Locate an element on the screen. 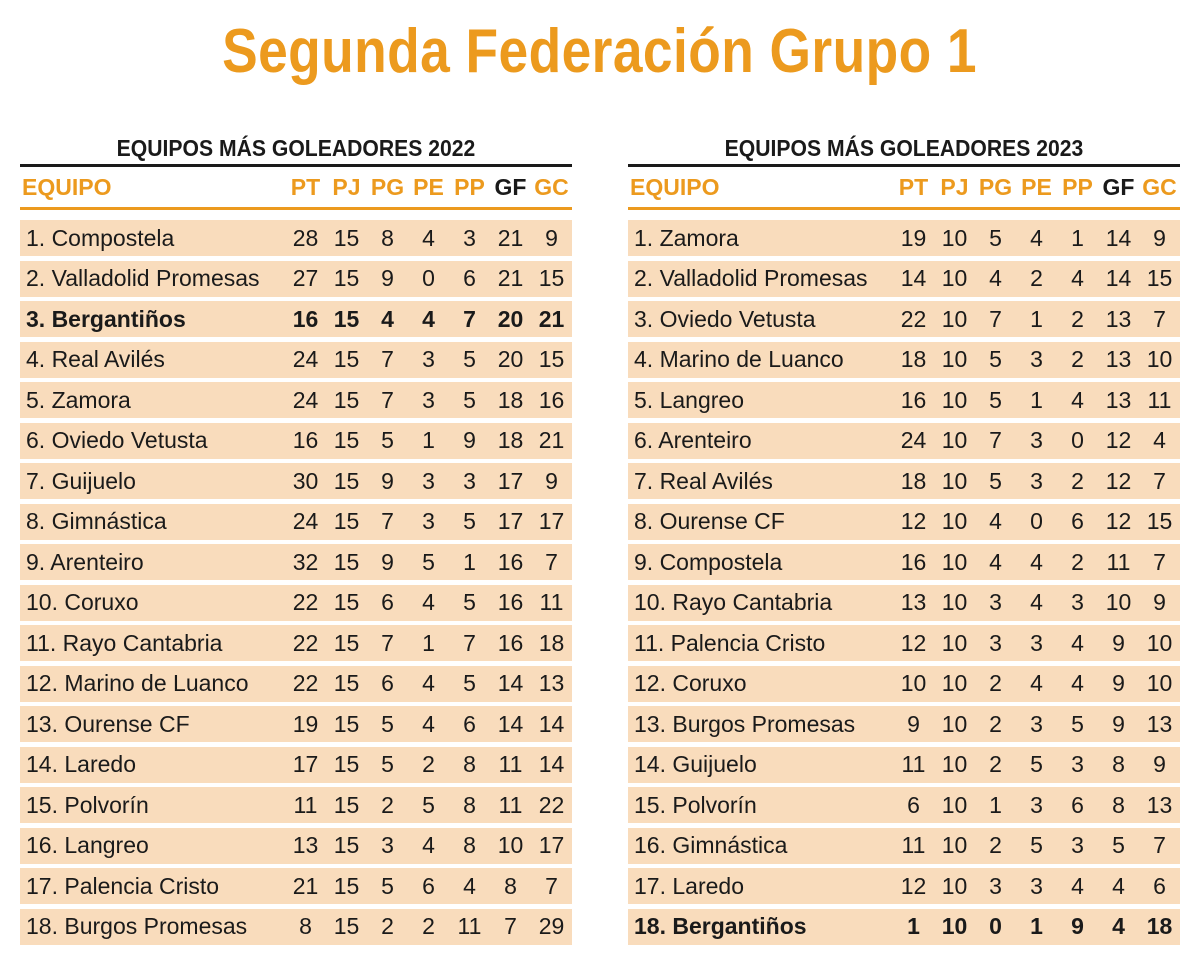 The image size is (1199, 963). stat-pp: 3 is located at coordinates (1077, 845).